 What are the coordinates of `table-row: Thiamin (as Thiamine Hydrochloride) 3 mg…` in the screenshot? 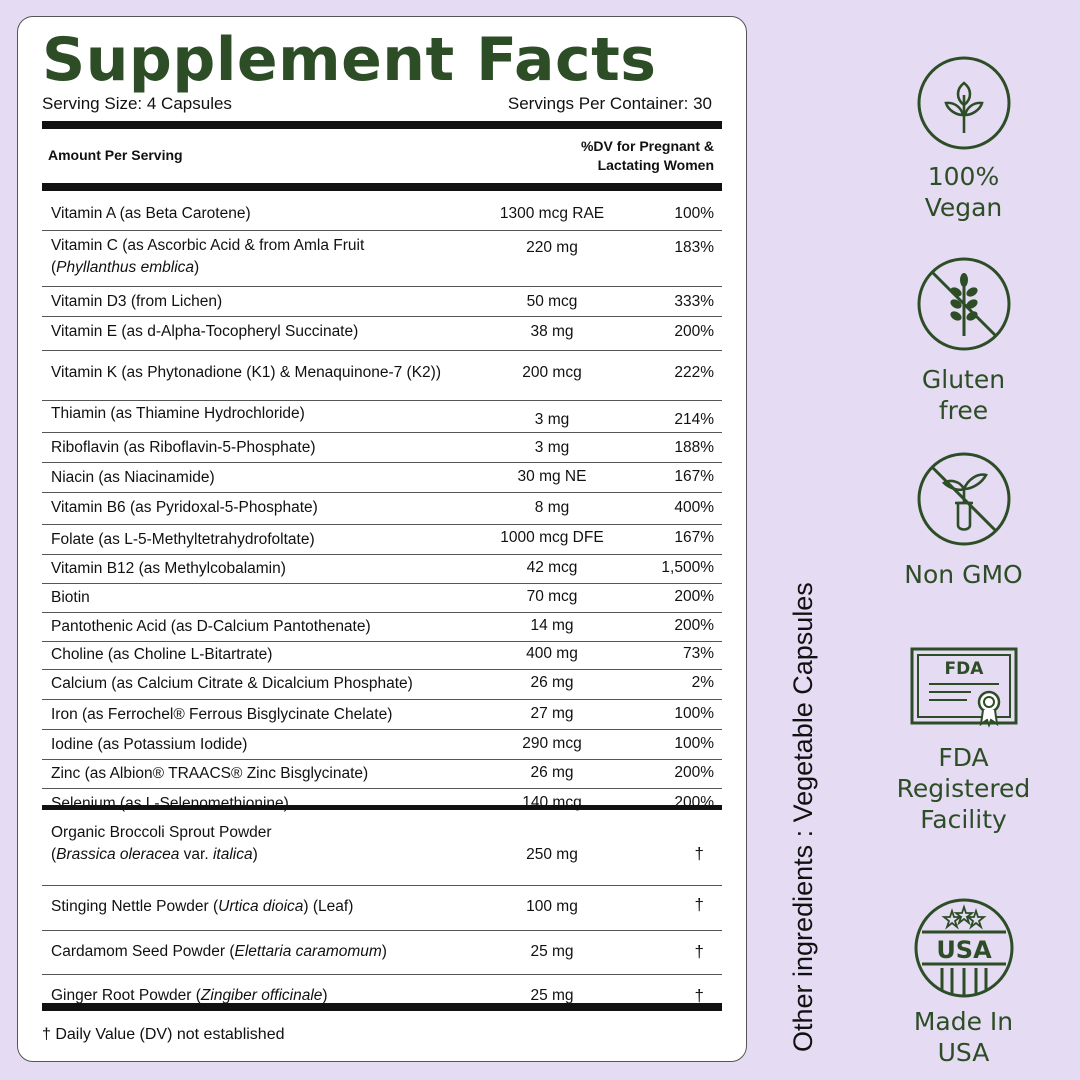 It's located at (382, 417).